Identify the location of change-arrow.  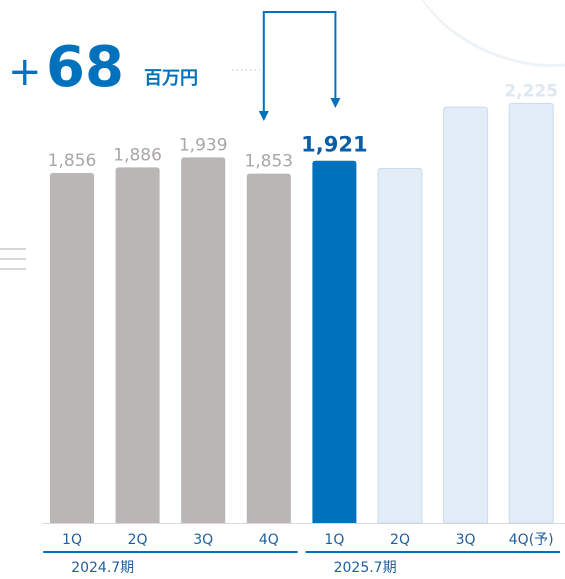
(286, 66).